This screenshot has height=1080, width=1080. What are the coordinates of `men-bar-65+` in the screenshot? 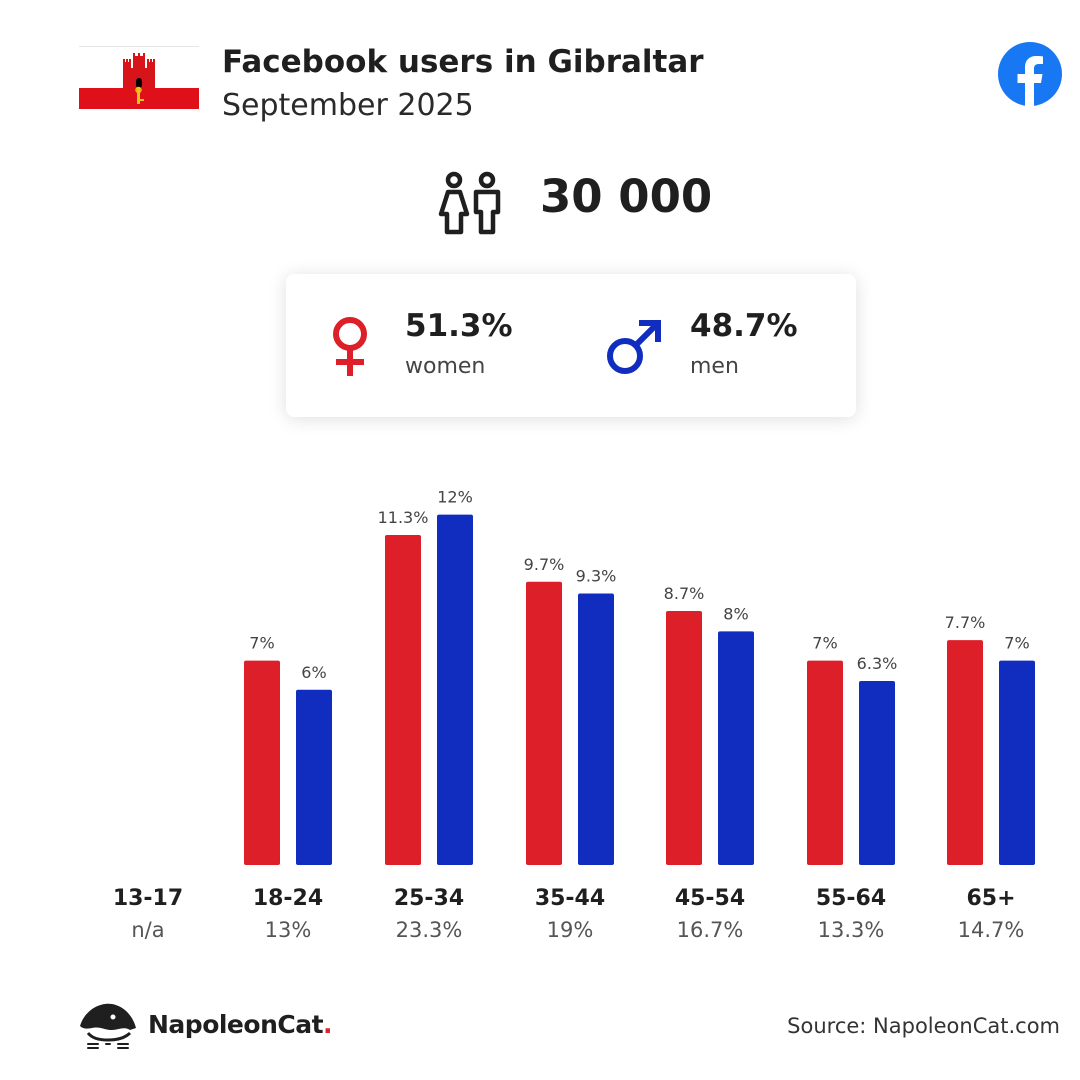 It's located at (1017, 762).